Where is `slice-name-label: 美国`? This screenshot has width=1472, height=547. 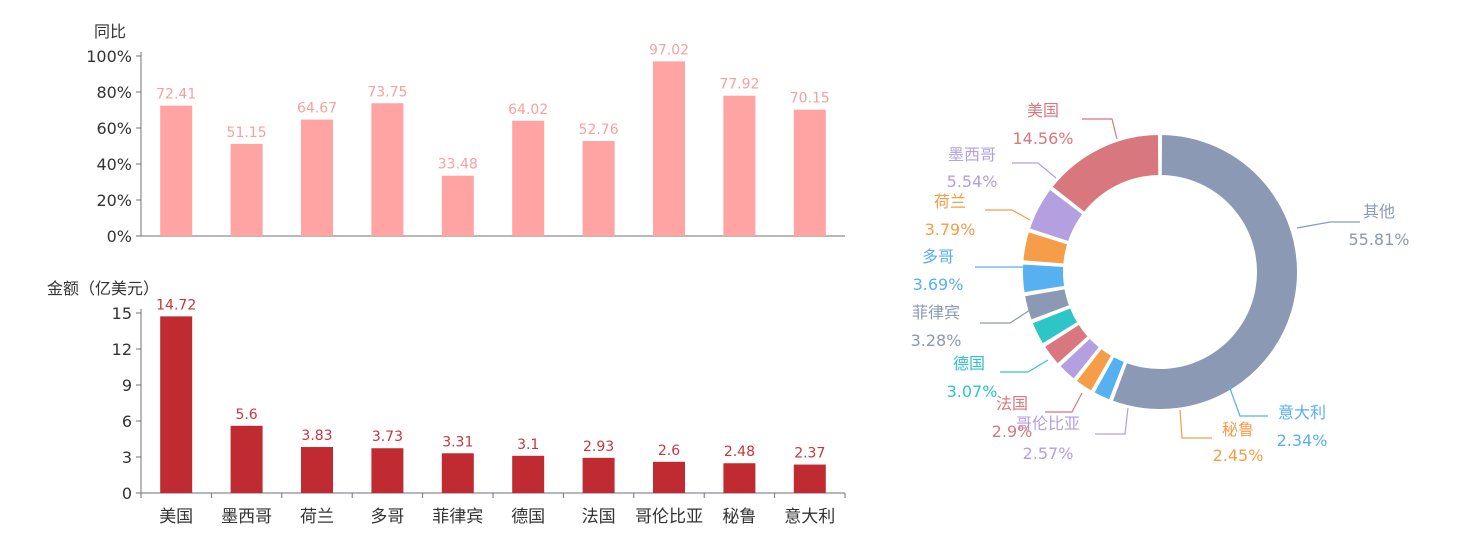
slice-name-label: 美国 is located at coordinates (1043, 110).